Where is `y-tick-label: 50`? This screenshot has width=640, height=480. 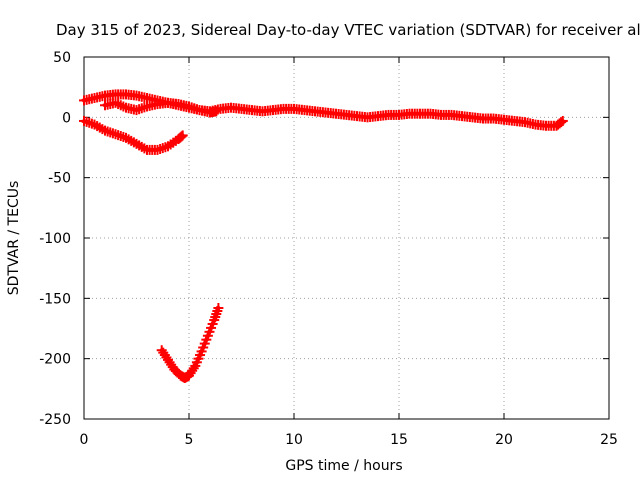
y-tick-label: 50 is located at coordinates (62, 58).